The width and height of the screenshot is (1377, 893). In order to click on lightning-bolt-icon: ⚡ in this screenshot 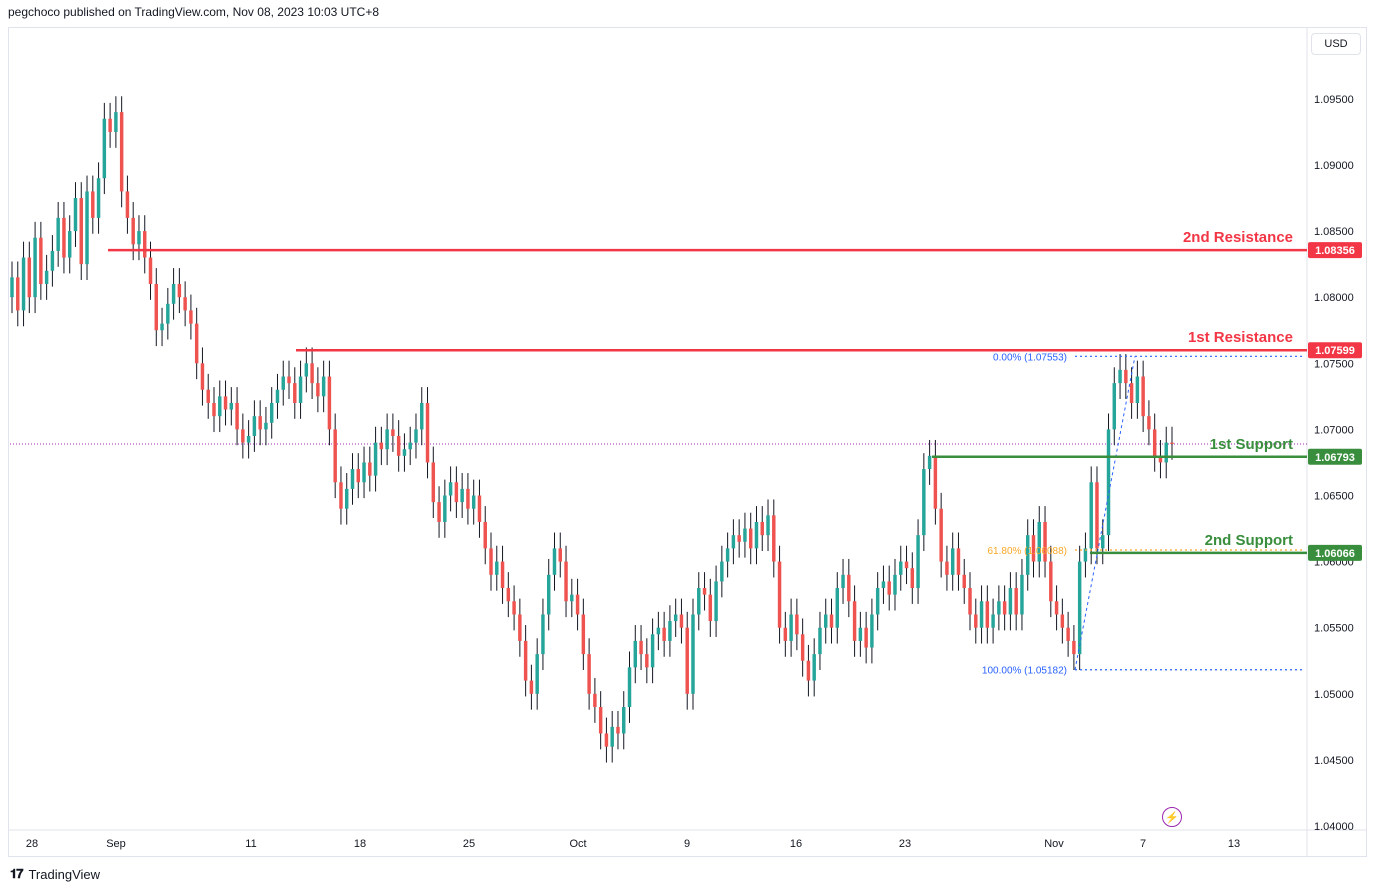, I will do `click(1172, 817)`.